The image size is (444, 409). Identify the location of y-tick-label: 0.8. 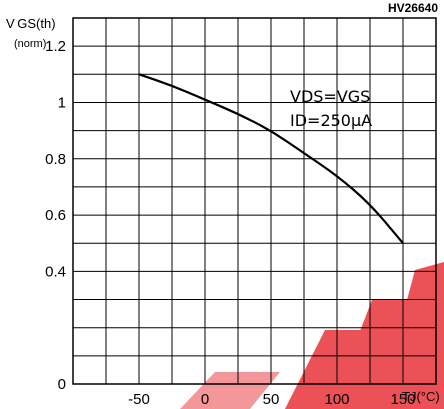
(55, 159).